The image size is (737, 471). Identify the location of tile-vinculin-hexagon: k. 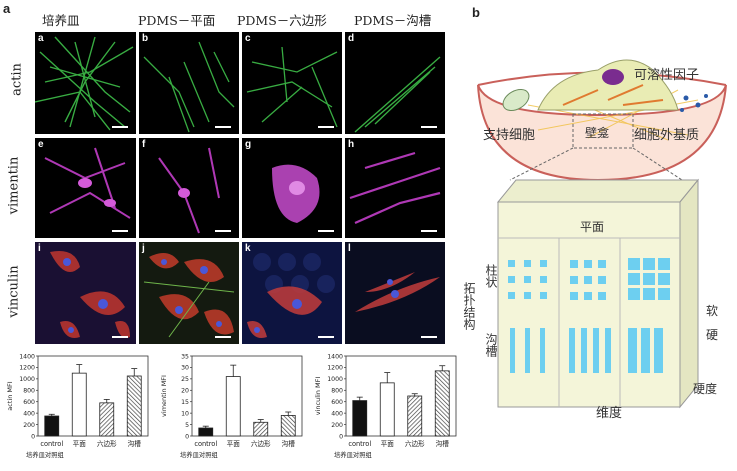
(292, 293).